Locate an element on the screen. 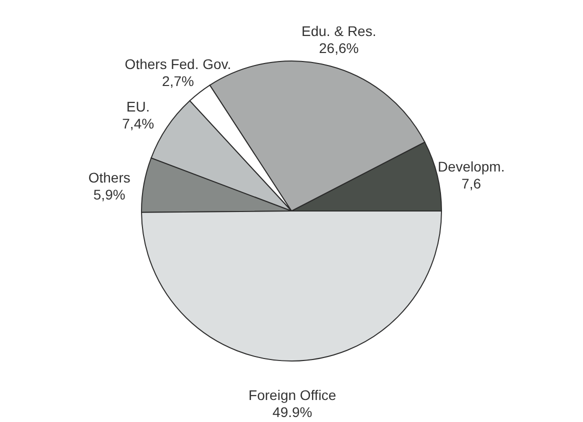 The image size is (583, 422). data-label: 5,9% is located at coordinates (109, 194).